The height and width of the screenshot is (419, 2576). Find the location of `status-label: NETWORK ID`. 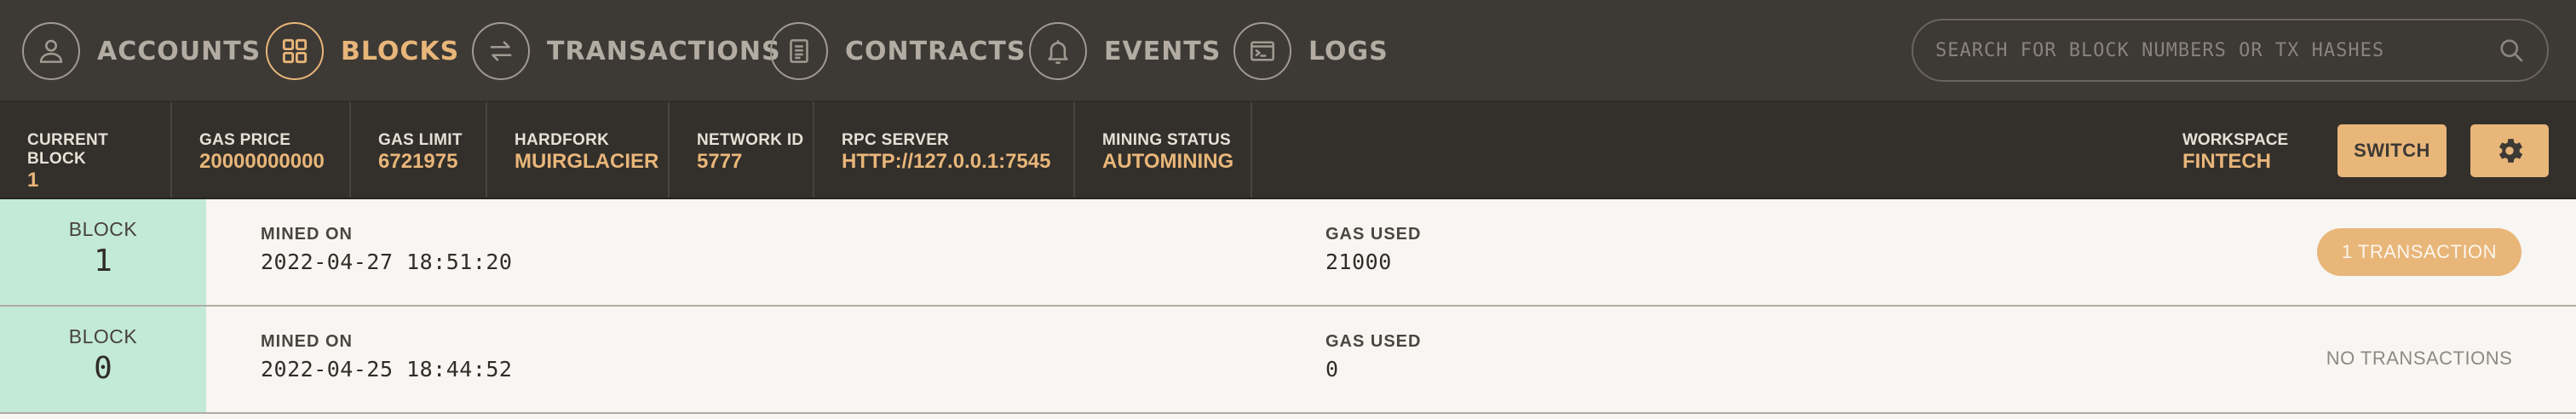

status-label: NETWORK ID is located at coordinates (751, 140).